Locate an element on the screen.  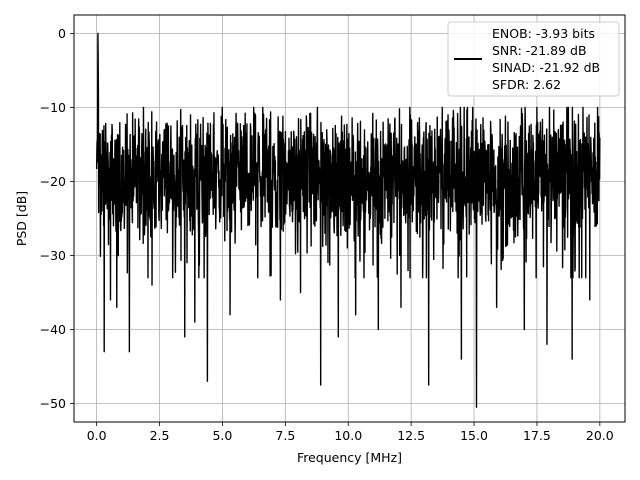
legend-enob: ENOB: -3.93 bits is located at coordinates (543, 33).